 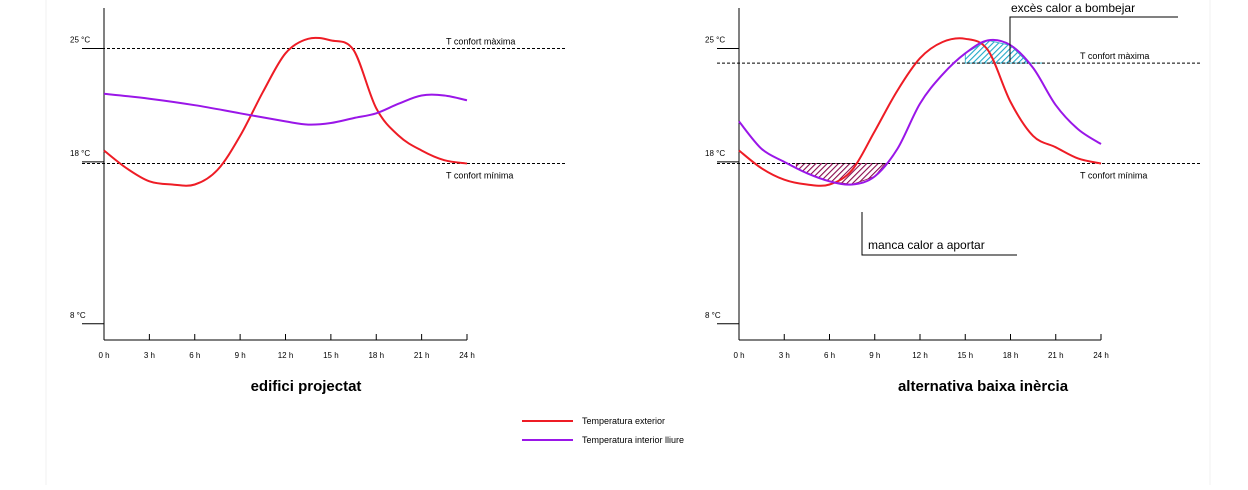 I want to click on chart-title: edifici projectat, so click(x=306, y=386).